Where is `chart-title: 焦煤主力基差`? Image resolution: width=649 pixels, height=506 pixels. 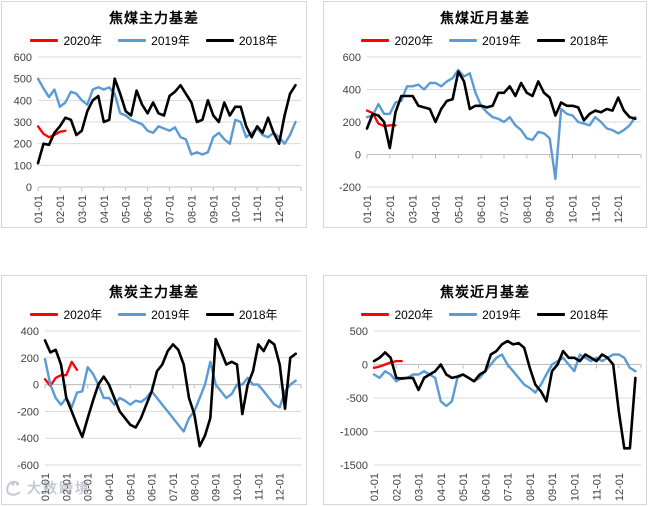
chart-title: 焦煤主力基差 is located at coordinates (154, 18).